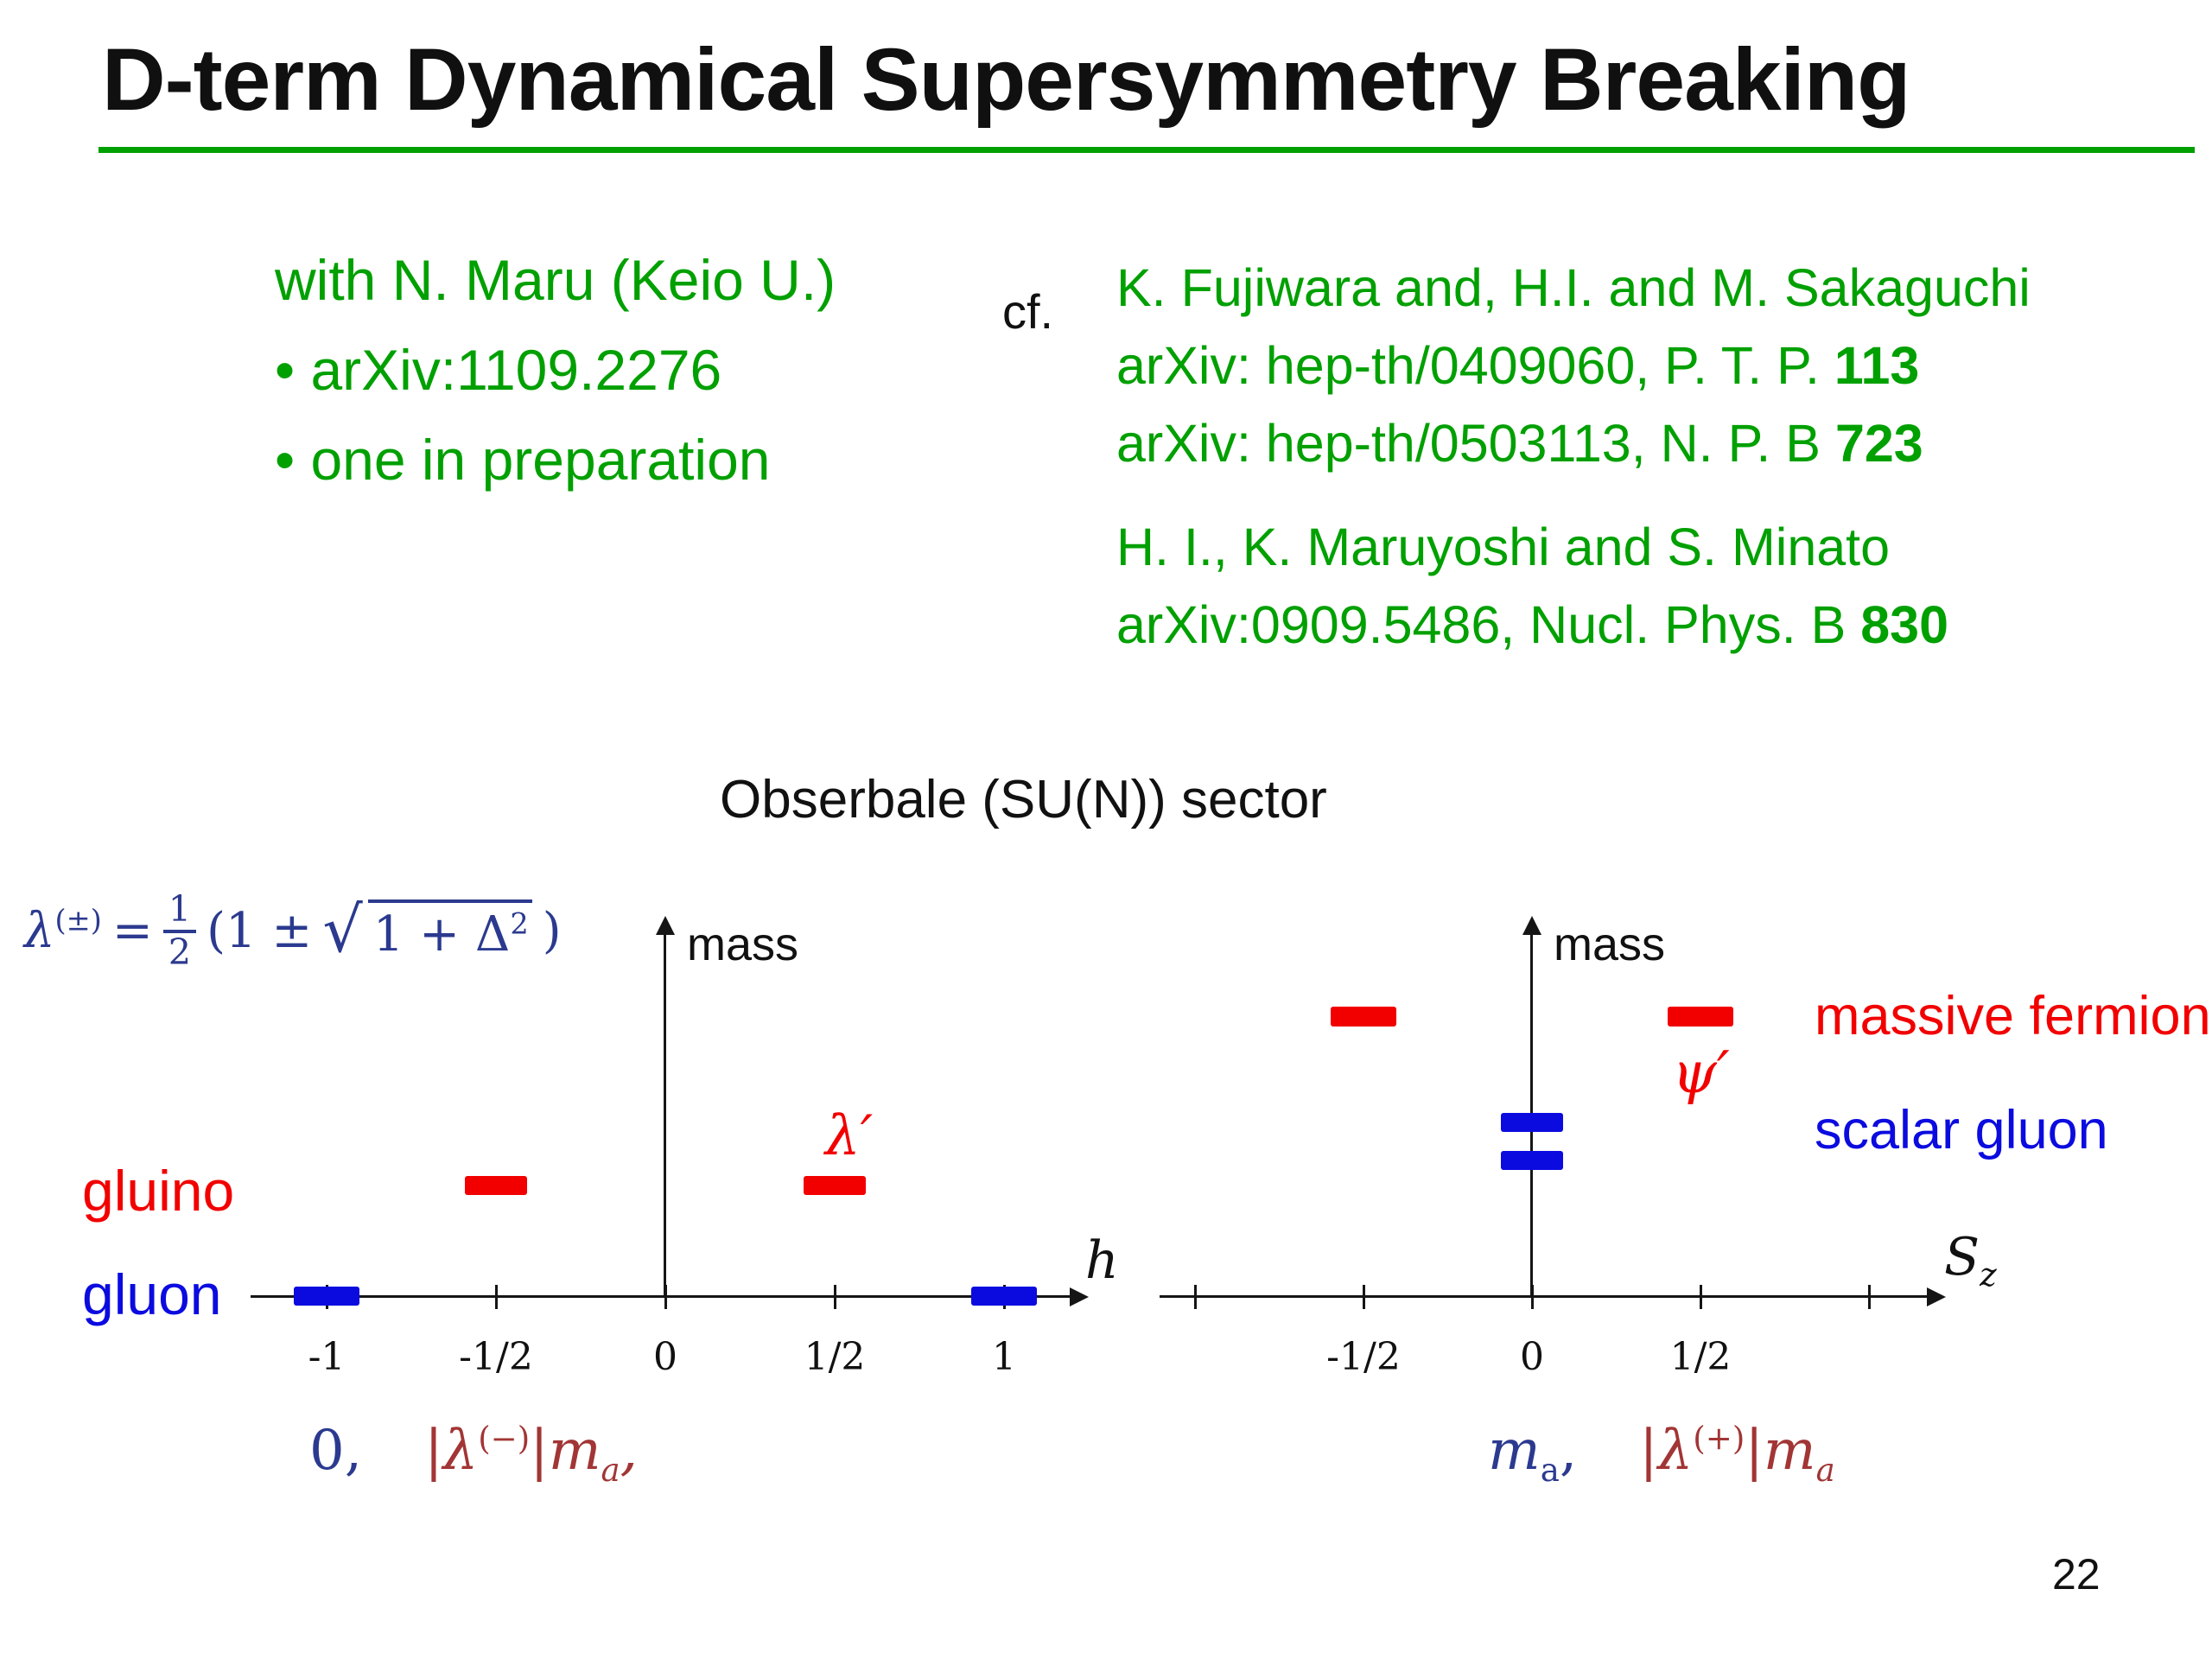 The height and width of the screenshot is (1659, 2212). What do you see at coordinates (342, 930) in the screenshot?
I see `sqrt-symbol: √` at bounding box center [342, 930].